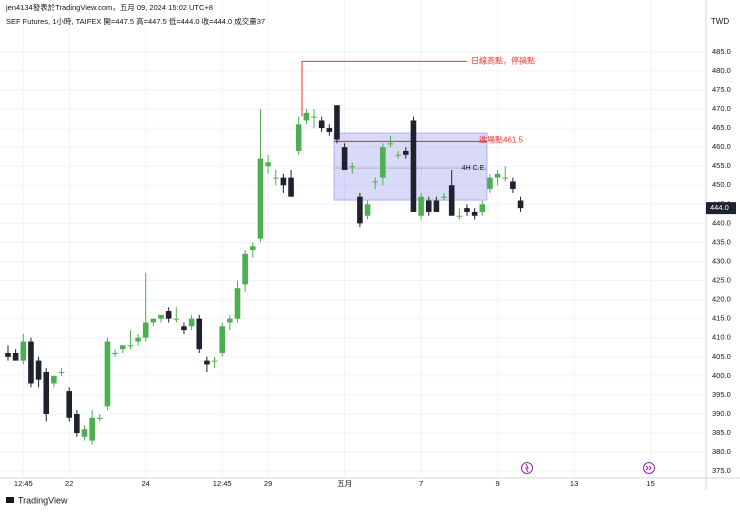 The height and width of the screenshot is (514, 740). What do you see at coordinates (268, 483) in the screenshot?
I see `x-tick-label: 29` at bounding box center [268, 483].